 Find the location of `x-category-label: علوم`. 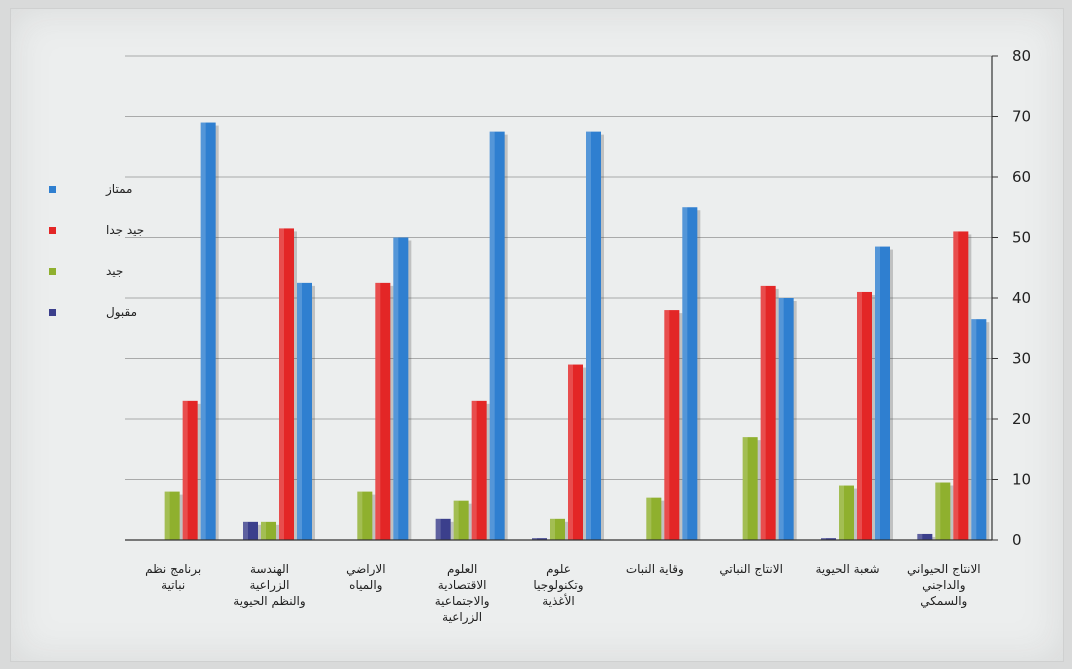

x-category-label: علوم is located at coordinates (558, 569).